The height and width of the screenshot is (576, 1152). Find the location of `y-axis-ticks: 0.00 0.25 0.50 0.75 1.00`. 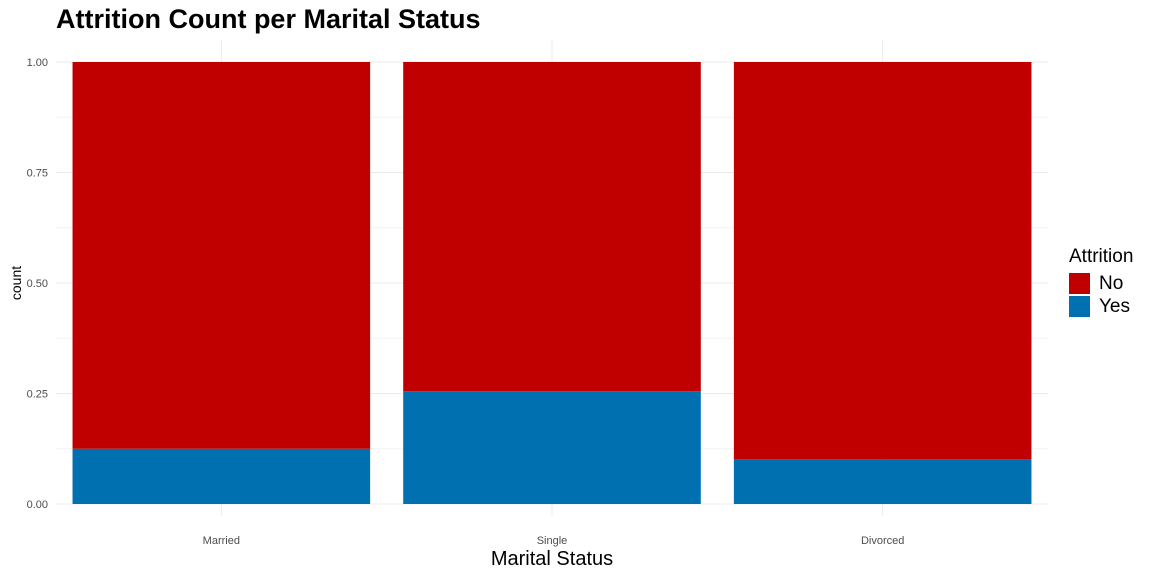

y-axis-ticks: 0.00 0.25 0.50 0.75 1.00 is located at coordinates (37, 284).